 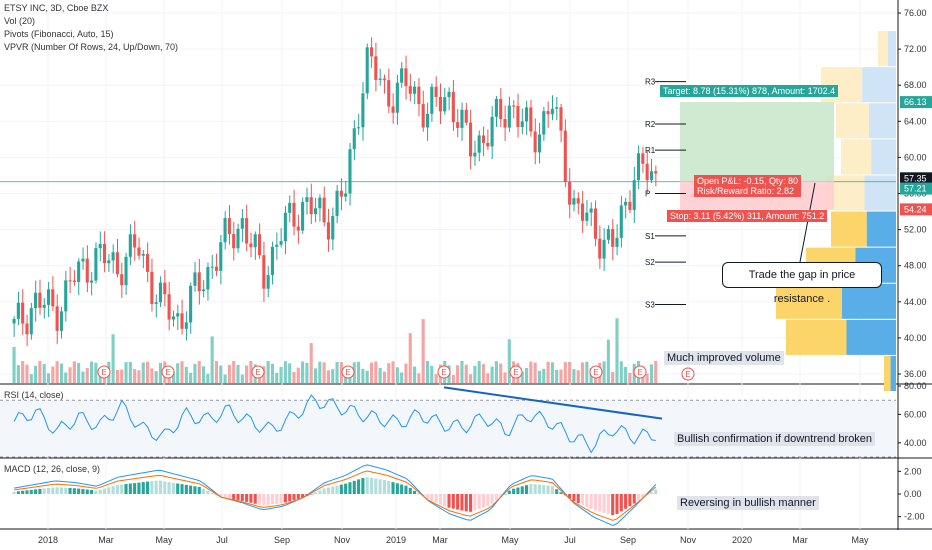 What do you see at coordinates (746, 191) in the screenshot?
I see `riskreward-text: Risk/Reward Ratio: 2.82` at bounding box center [746, 191].